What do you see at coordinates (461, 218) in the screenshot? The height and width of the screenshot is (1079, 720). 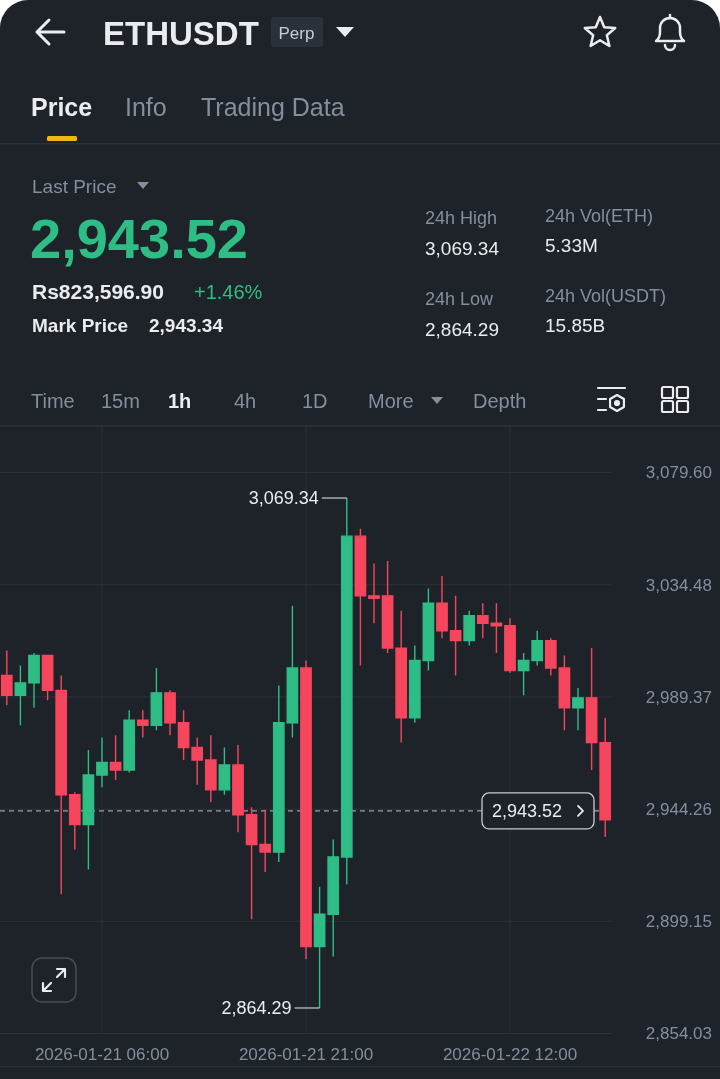 I see `text: 24h High` at bounding box center [461, 218].